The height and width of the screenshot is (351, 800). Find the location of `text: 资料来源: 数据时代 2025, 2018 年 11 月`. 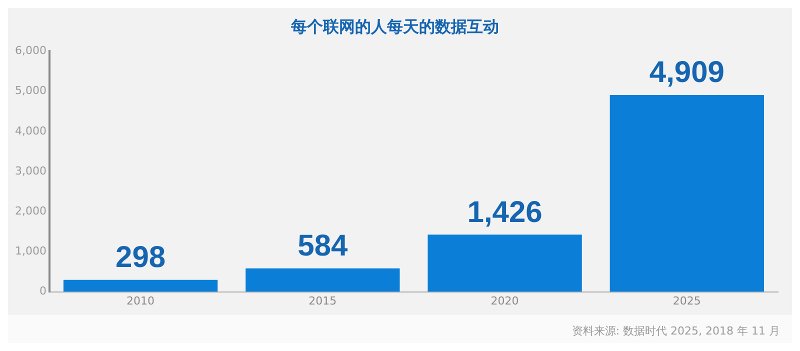

text: 资料来源: 数据时代 2025, 2018 年 11 月 is located at coordinates (676, 331).